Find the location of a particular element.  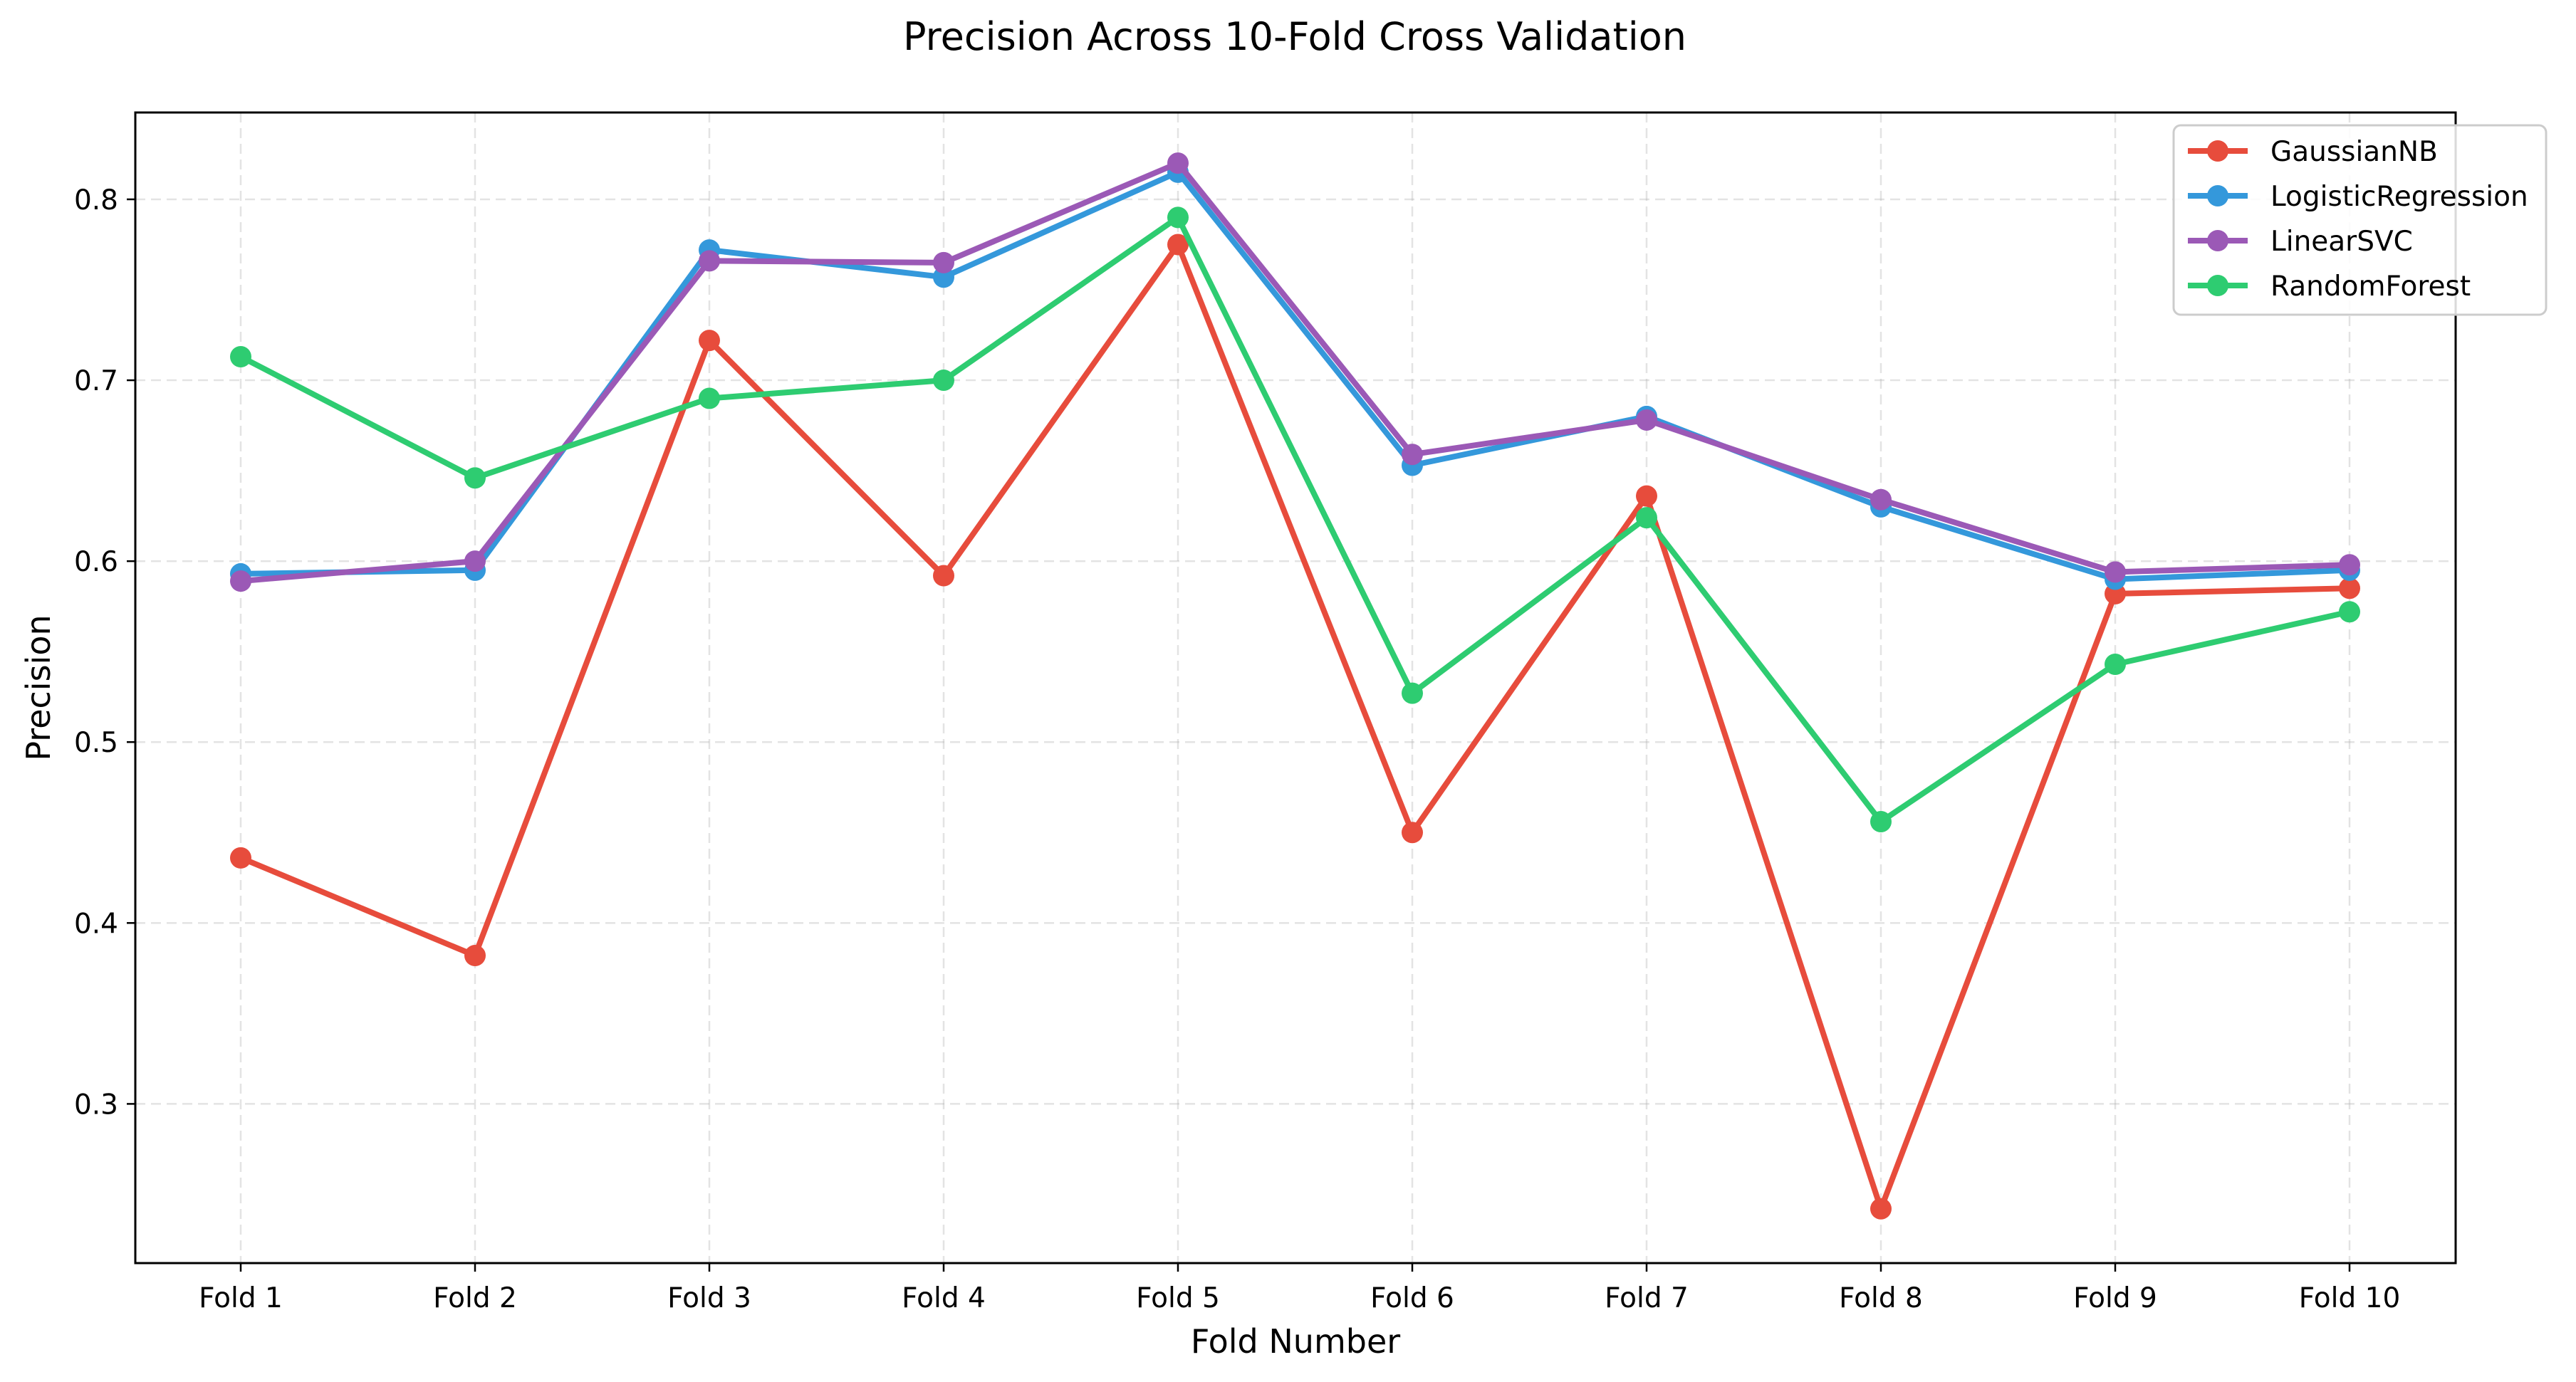

legend-swatch-marker-randomforest is located at coordinates (2217, 285).